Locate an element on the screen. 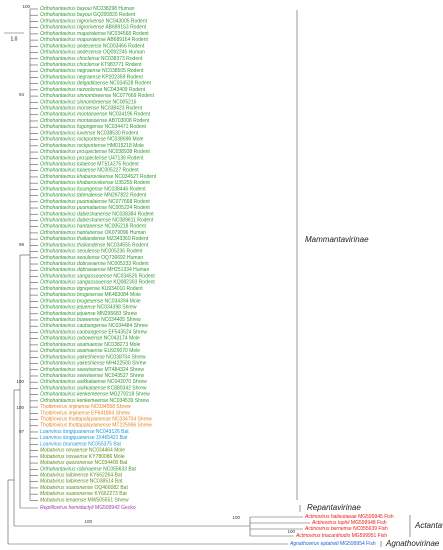 This screenshot has height=550, width=443. leaf-name: Orthohantavirus sinnombreense is located at coordinates (75, 96).